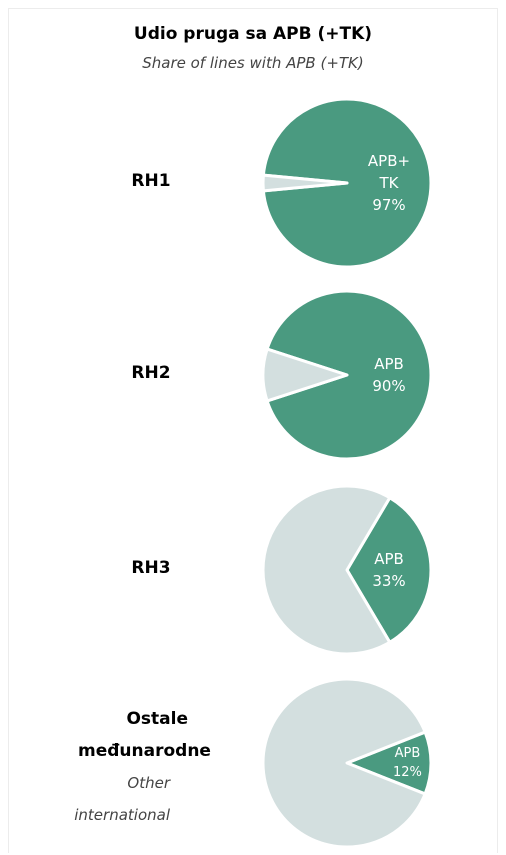 The image size is (506, 855). Describe the element at coordinates (389, 172) in the screenshot. I see `slice-category: APB+ TK` at that location.